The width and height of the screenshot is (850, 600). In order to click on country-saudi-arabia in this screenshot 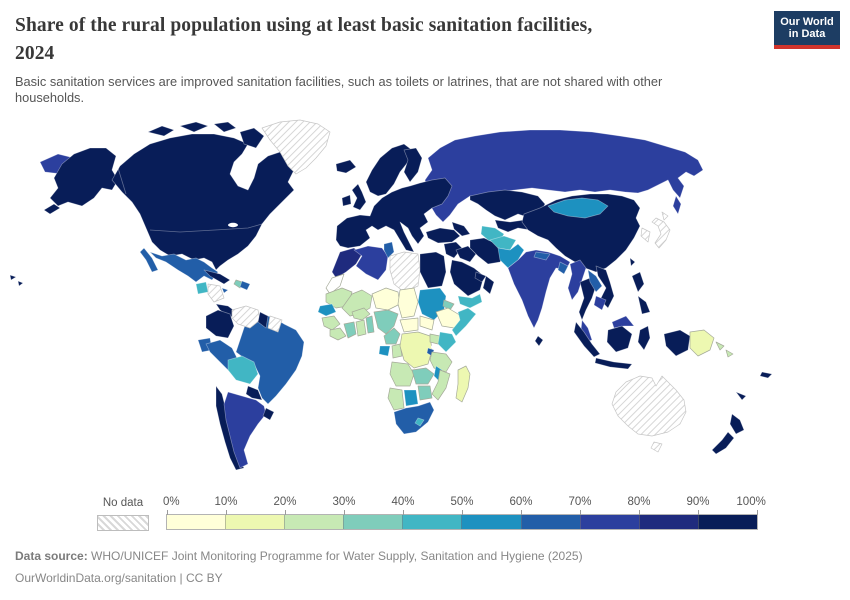, I will do `click(467, 278)`.